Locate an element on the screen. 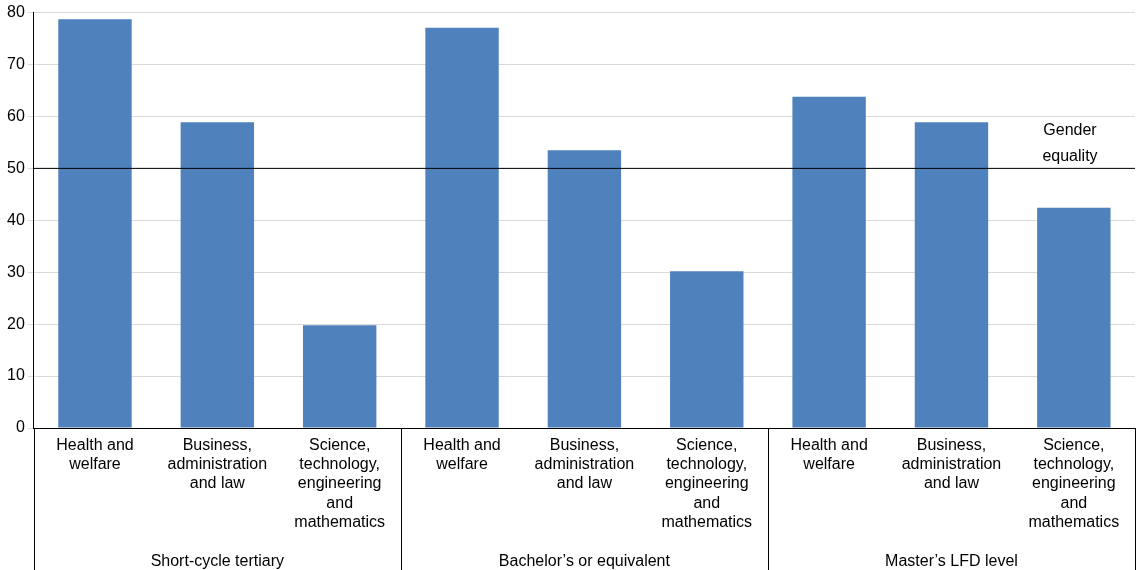 This screenshot has height=570, width=1137. ref-line-label: Gender equality is located at coordinates (1070, 142).